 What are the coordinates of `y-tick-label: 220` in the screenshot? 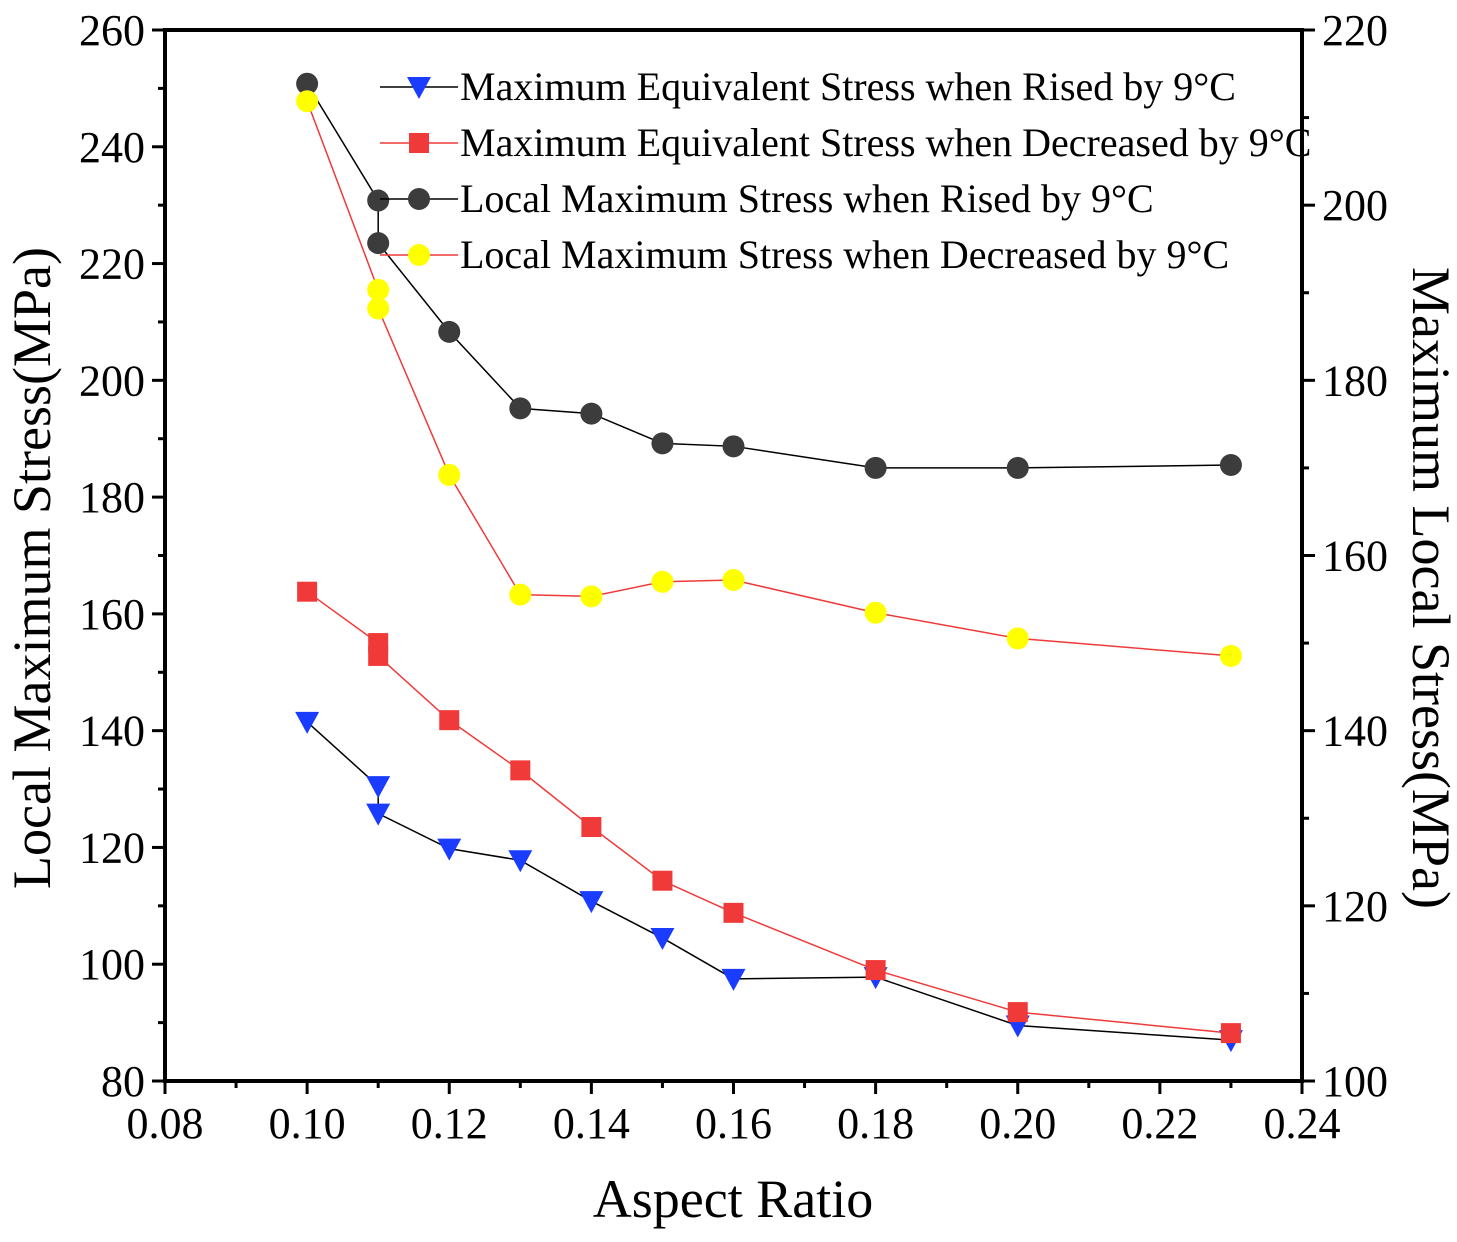 It's located at (112, 264).